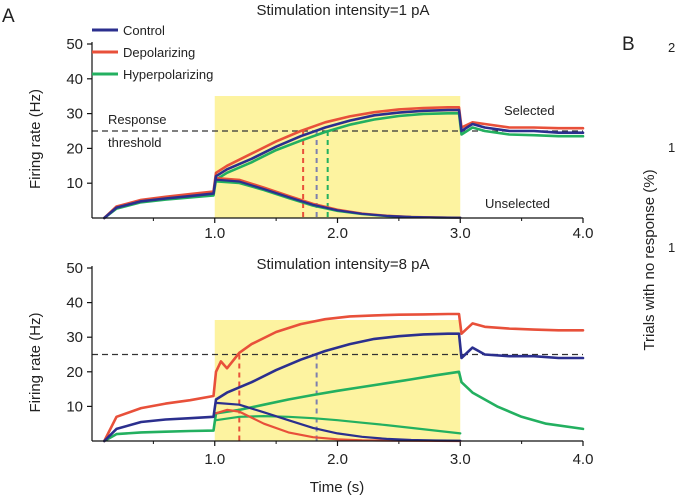  Describe the element at coordinates (144, 30) in the screenshot. I see `legend-label-control: Control` at that location.